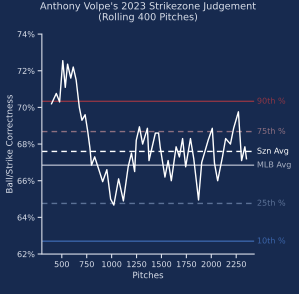 The image size is (299, 294). I want to click on x-tick-label: 2250, so click(236, 264).